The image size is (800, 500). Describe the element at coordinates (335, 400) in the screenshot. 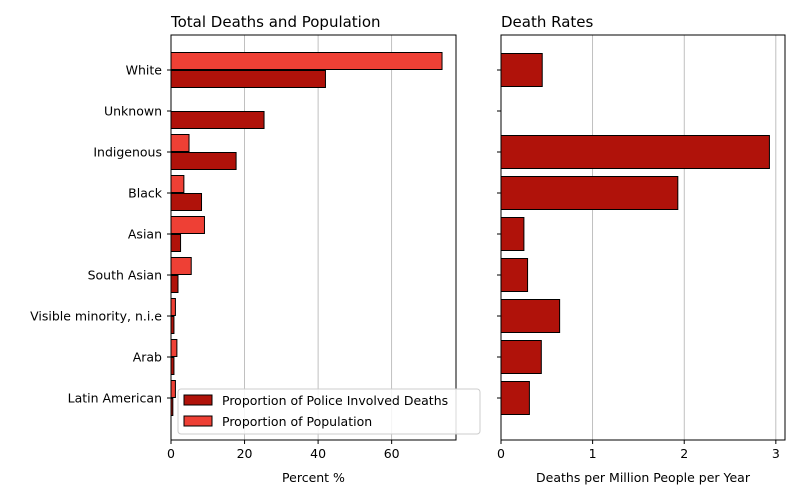

I see `legend-label-deaths: Proportion of Police Involved Deaths` at that location.